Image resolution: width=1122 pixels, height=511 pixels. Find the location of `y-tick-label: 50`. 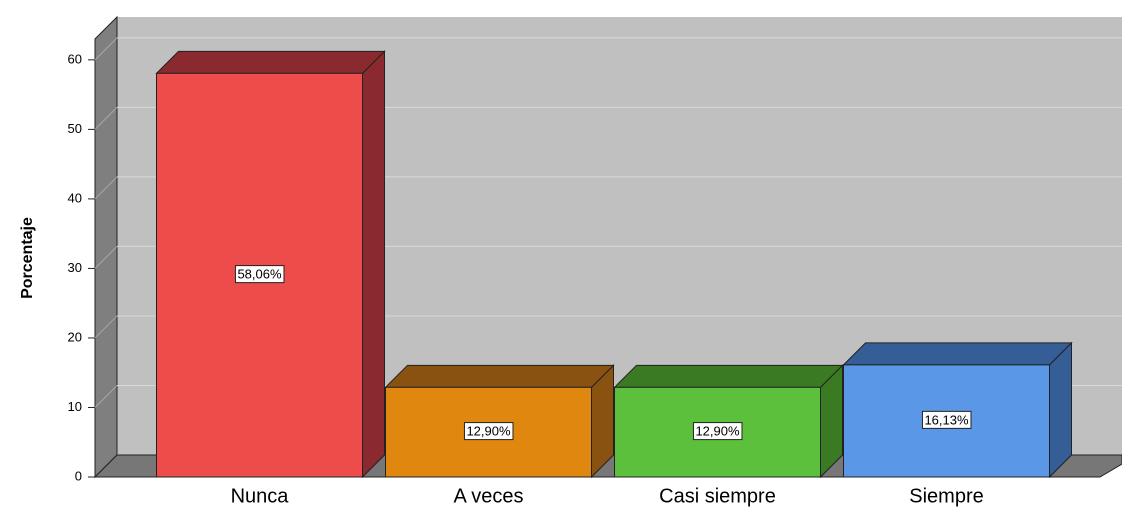

y-tick-label: 50 is located at coordinates (75, 128).